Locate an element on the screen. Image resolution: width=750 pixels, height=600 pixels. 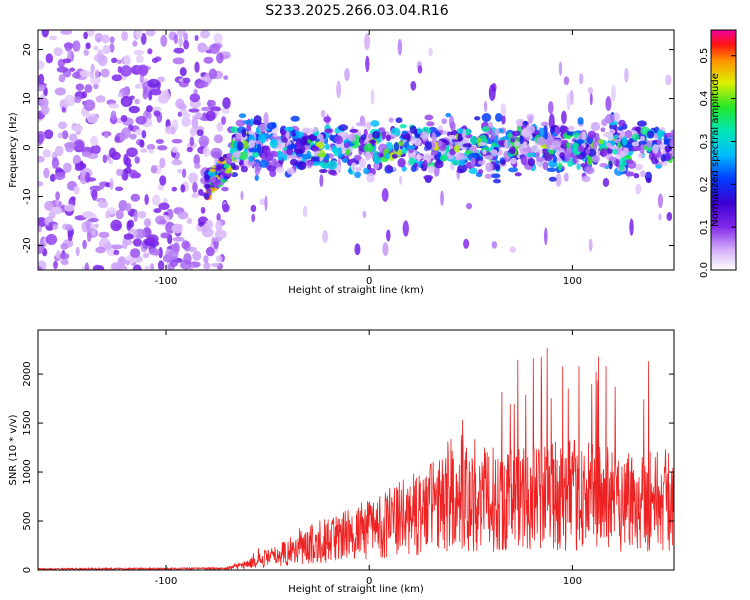
snr-y-tick-label: 1500 is located at coordinates (27, 422).